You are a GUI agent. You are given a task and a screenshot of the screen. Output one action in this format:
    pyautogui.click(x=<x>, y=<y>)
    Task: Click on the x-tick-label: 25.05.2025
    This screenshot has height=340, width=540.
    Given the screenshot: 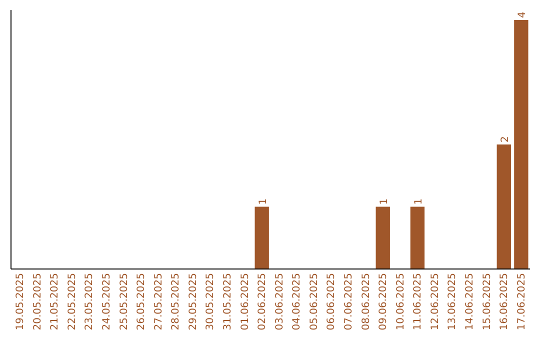 What is the action you would take?
    pyautogui.click(x=124, y=301)
    